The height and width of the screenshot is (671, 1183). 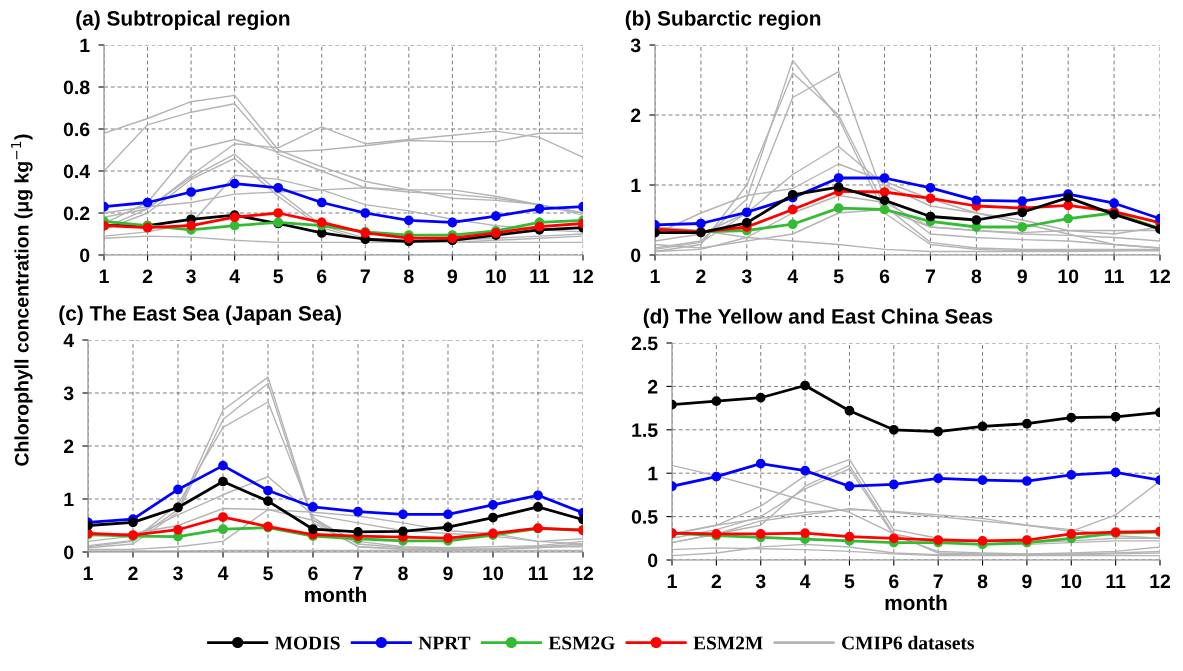 What do you see at coordinates (644, 517) in the screenshot?
I see `y-tick-label: 0.5` at bounding box center [644, 517].